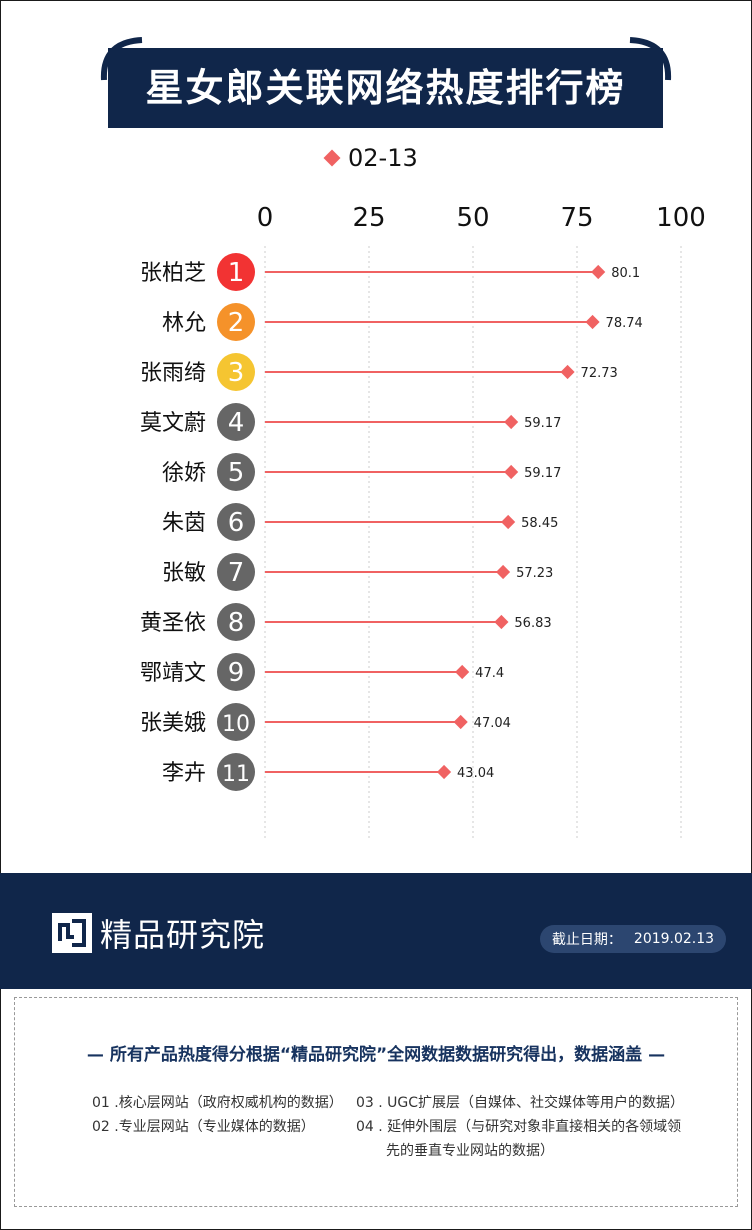 Image resolution: width=752 pixels, height=1230 pixels. Describe the element at coordinates (489, 673) in the screenshot. I see `data-label: 47.4` at that location.